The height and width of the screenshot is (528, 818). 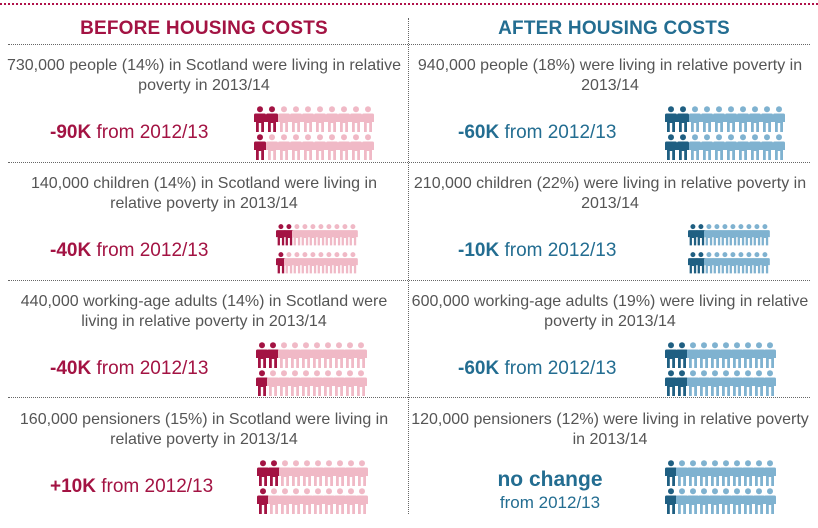 I want to click on no-change-label: no change, so click(x=550, y=479).